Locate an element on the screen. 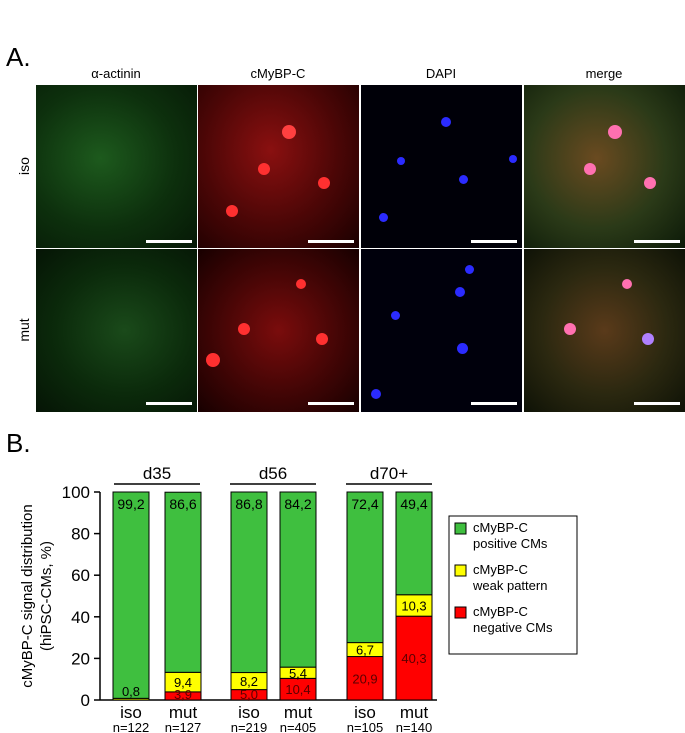 This screenshot has width=685, height=733. n-label: n=405 is located at coordinates (298, 726).